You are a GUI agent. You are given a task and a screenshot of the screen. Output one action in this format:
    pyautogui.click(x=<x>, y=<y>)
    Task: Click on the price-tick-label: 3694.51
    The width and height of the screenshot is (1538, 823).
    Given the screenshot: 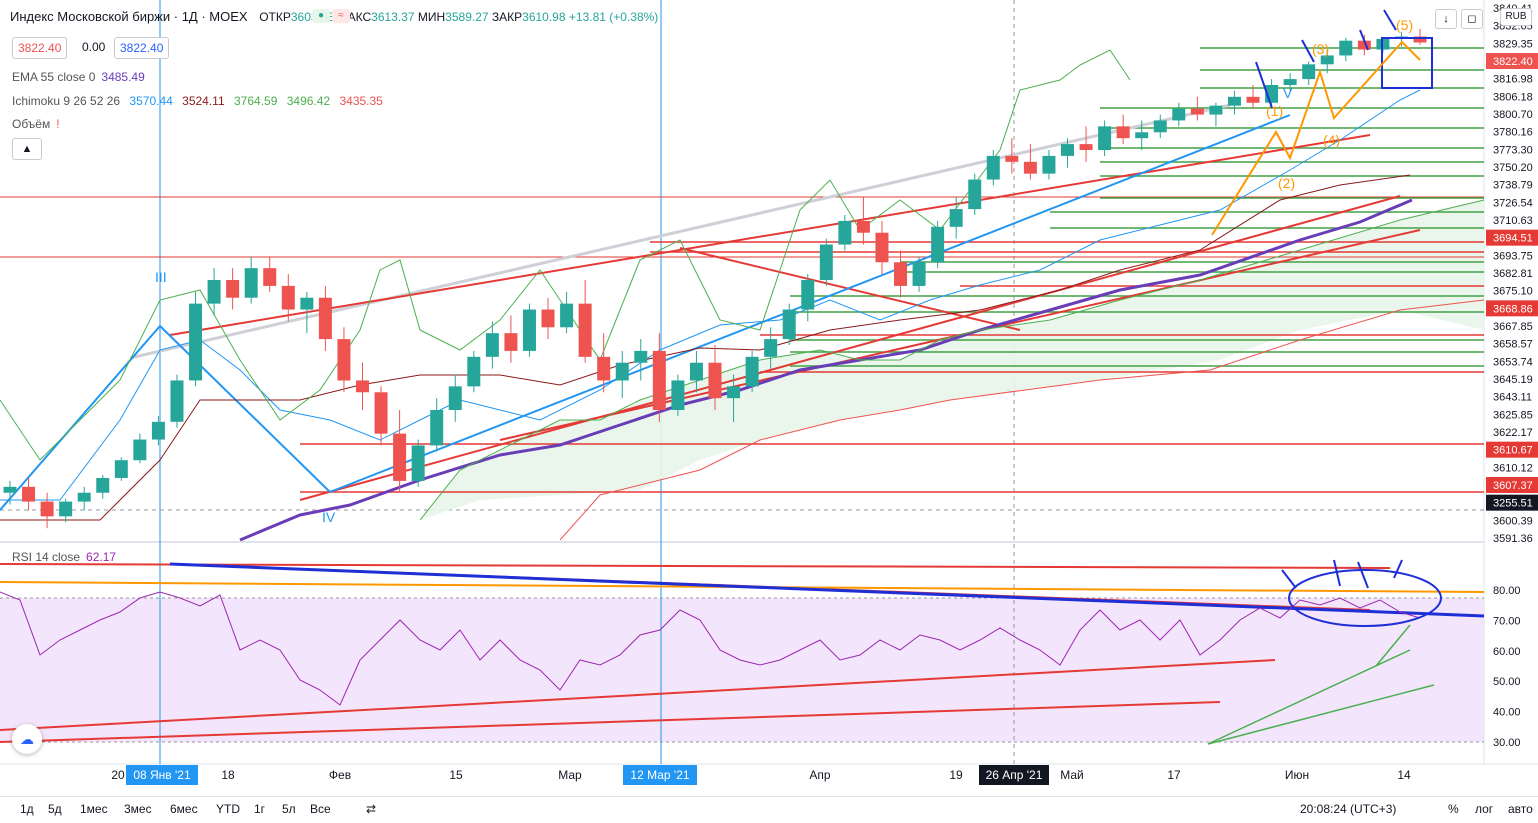 What is the action you would take?
    pyautogui.click(x=1513, y=239)
    